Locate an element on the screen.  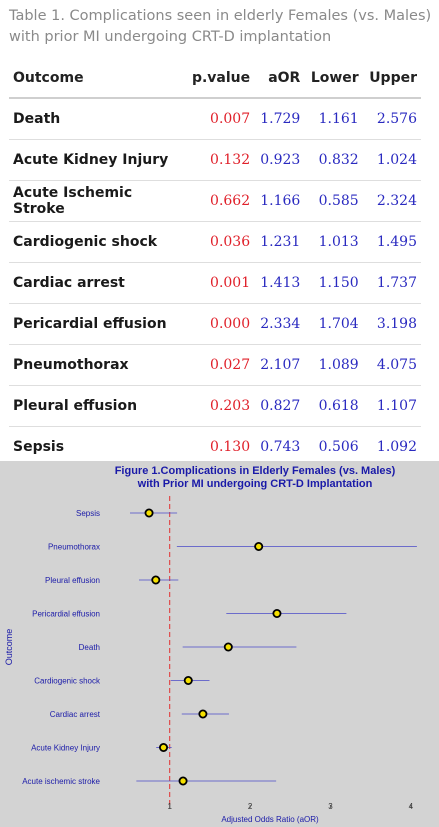
table-header-row: Outcome p.value aOR Lower Upper is located at coordinates (215, 79).